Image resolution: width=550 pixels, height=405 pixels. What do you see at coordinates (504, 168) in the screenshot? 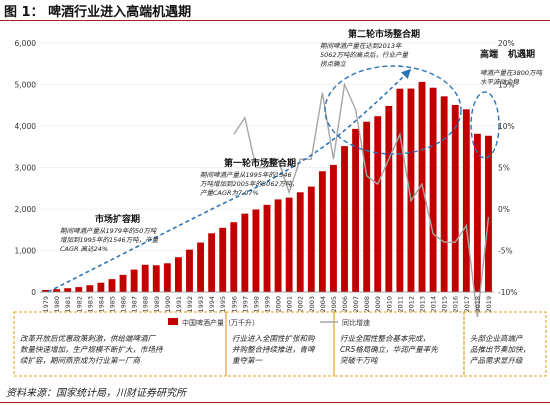
I see `y-right-tick-label: 5%` at bounding box center [504, 168].